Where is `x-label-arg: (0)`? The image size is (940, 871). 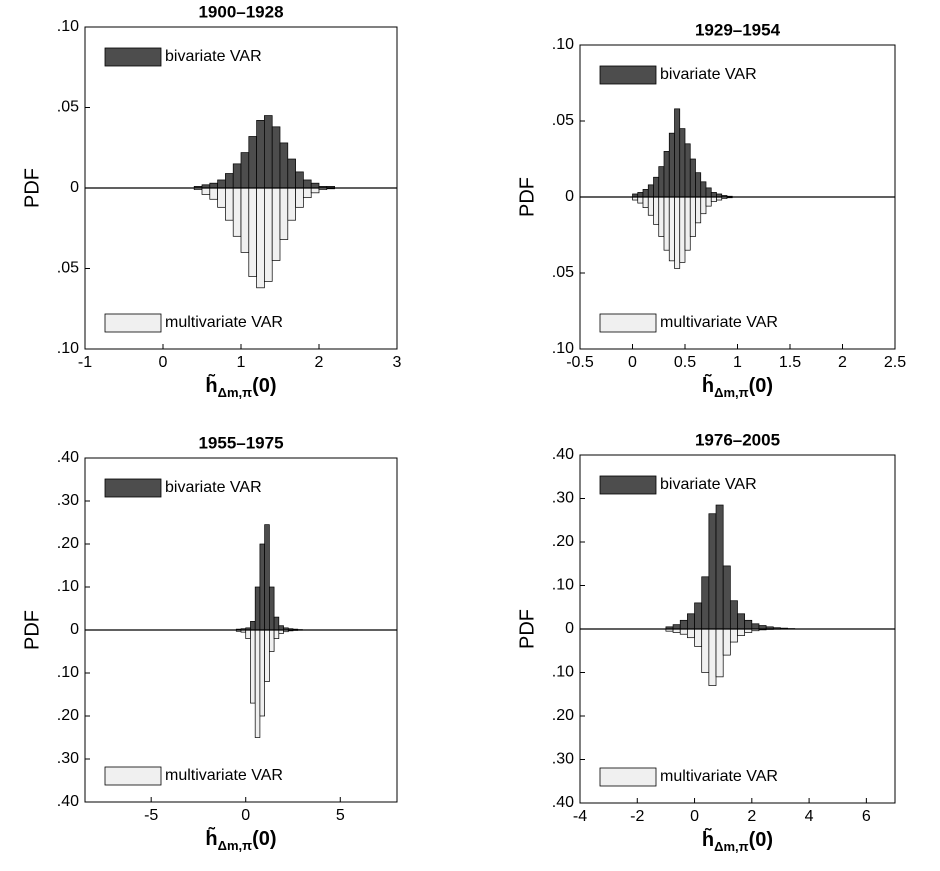 x-label-arg: (0) is located at coordinates (761, 840).